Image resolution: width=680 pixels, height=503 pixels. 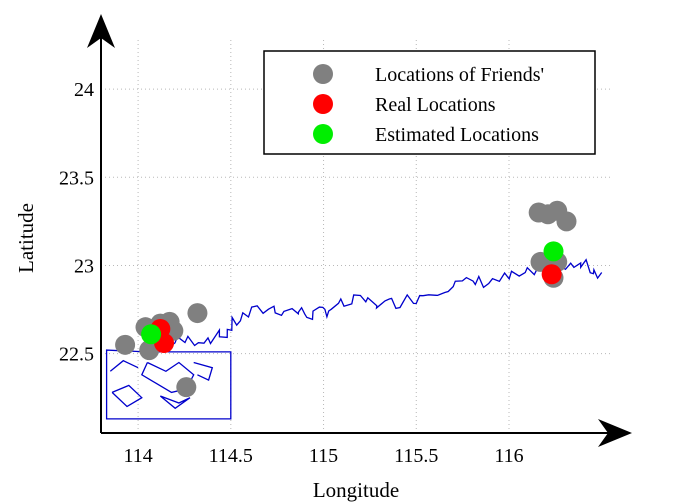 What do you see at coordinates (323, 74) in the screenshot?
I see `legend-marker-friends` at bounding box center [323, 74].